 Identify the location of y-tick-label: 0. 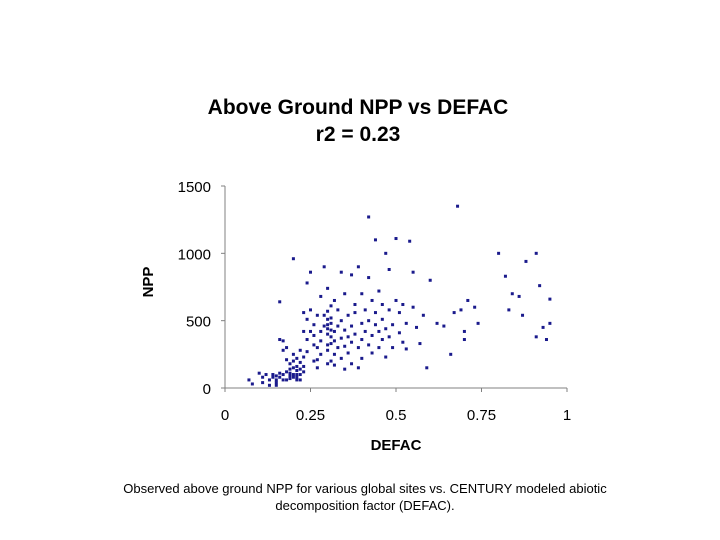
(207, 389).